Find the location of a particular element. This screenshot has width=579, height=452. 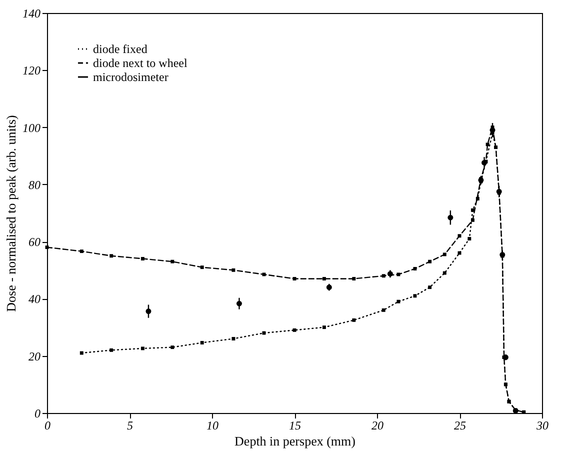

y-tick-label: 120 is located at coordinates (31, 71).